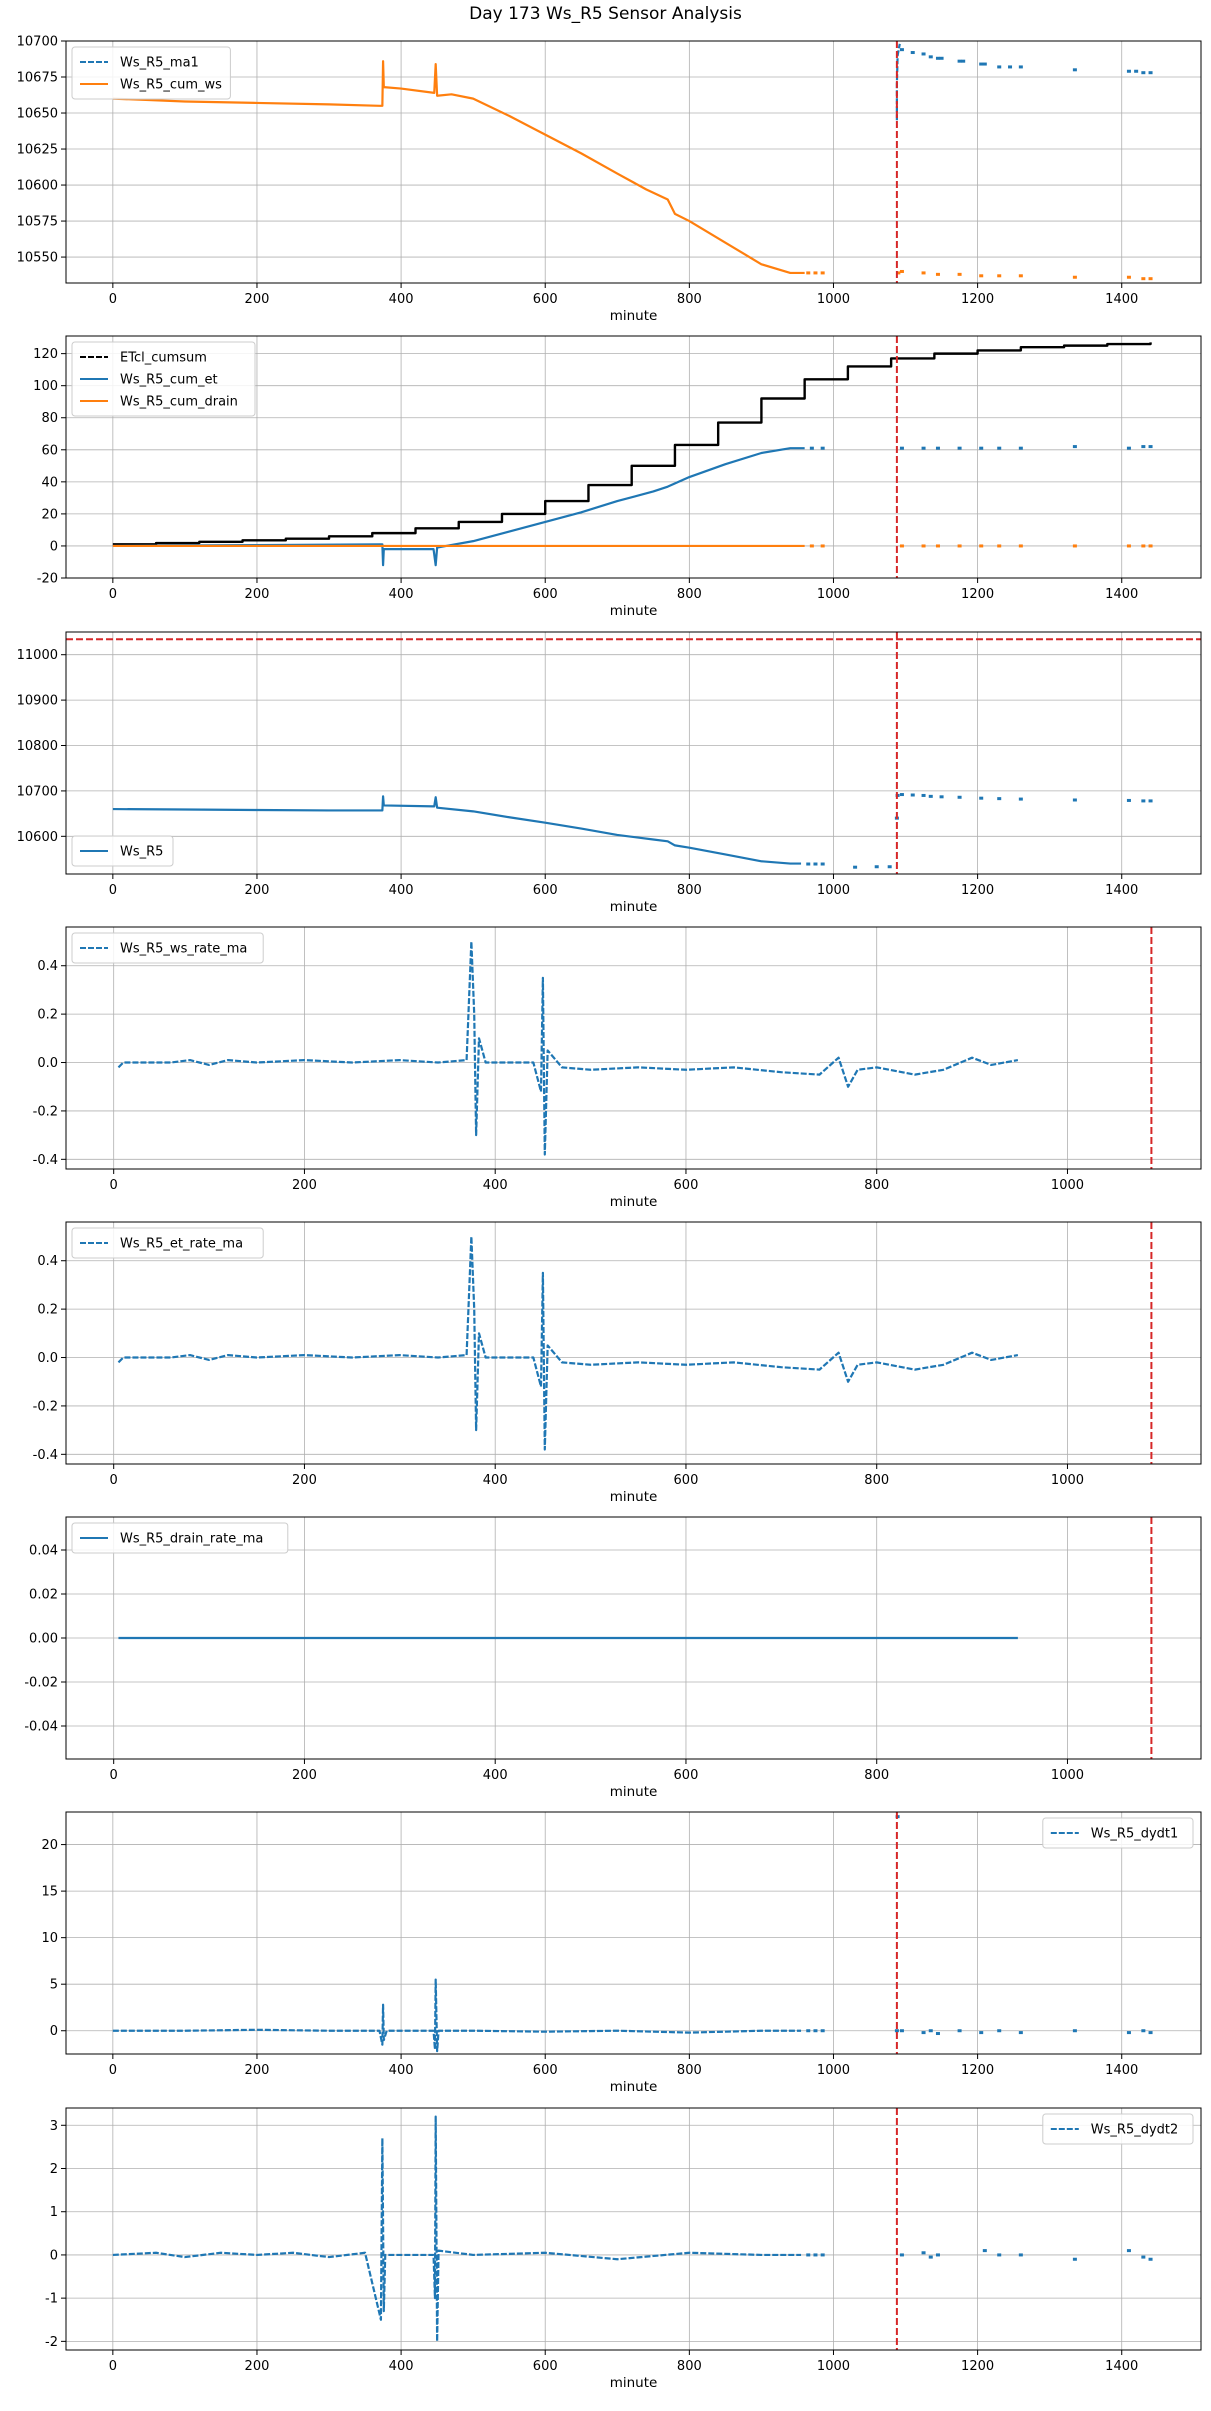 The height and width of the screenshot is (2411, 1211). Describe the element at coordinates (49, 482) in the screenshot. I see `y-tick-label: 40` at that location.